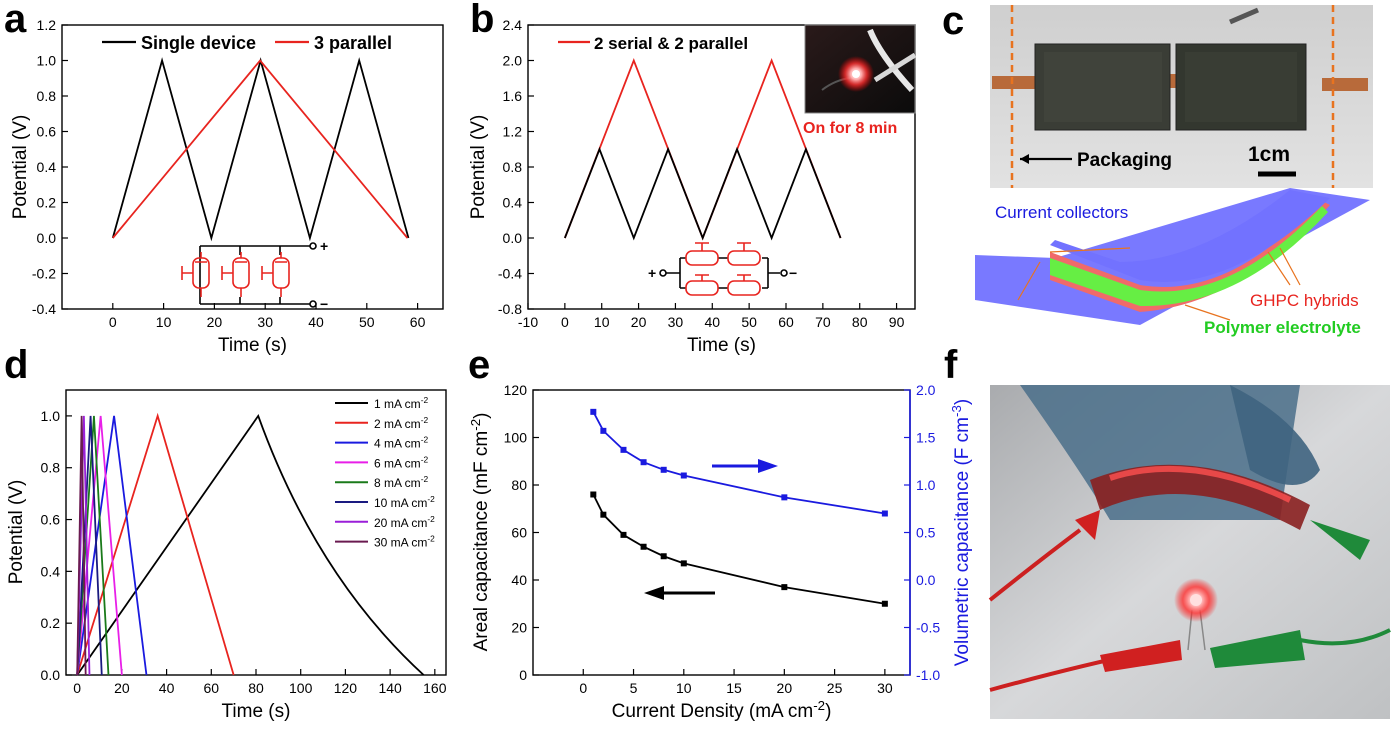 The height and width of the screenshot is (729, 1393). Describe the element at coordinates (513, 203) in the screenshot. I see `y-tick-label-b: 0.4` at that location.